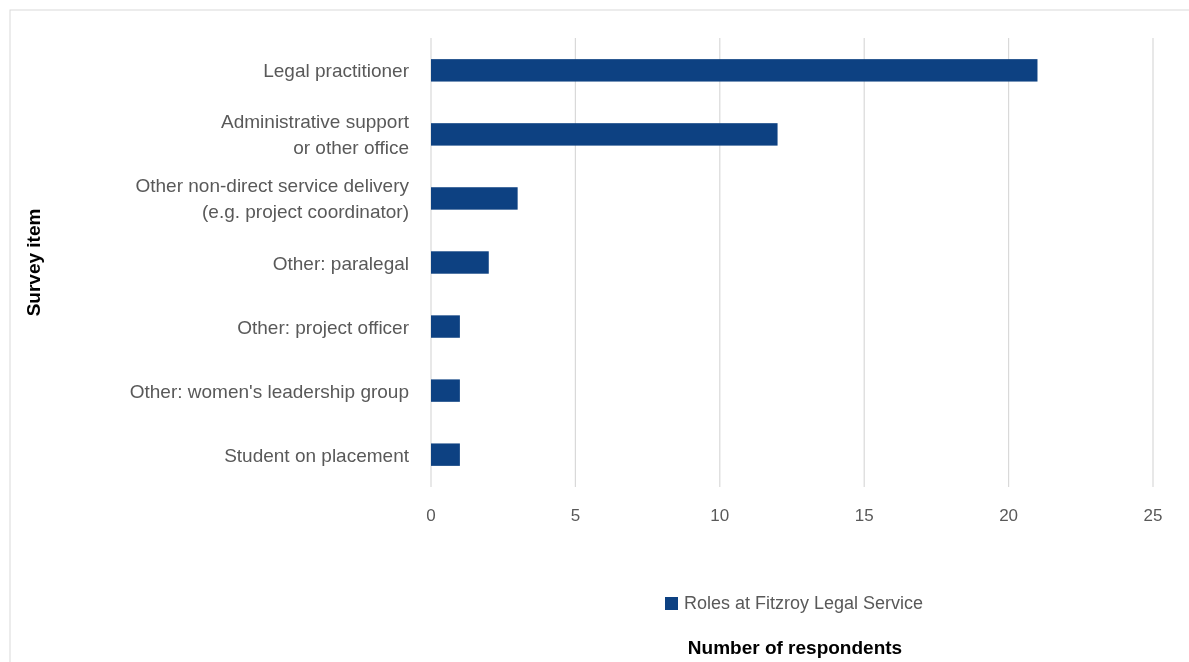  What do you see at coordinates (33, 262) in the screenshot?
I see `y-axis-title: Survey item` at bounding box center [33, 262].